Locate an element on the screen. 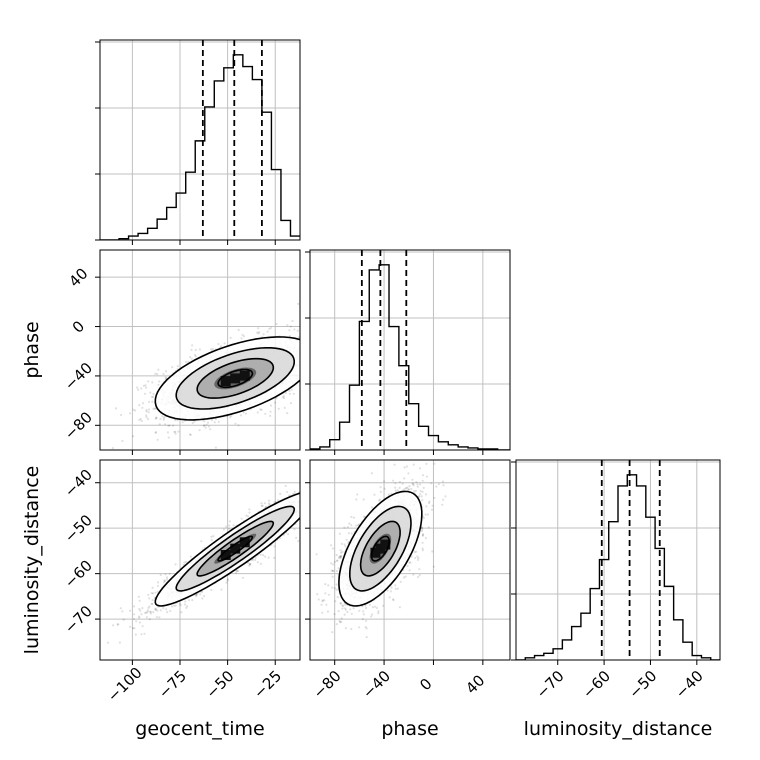  panel-frame is located at coordinates (618, 560).